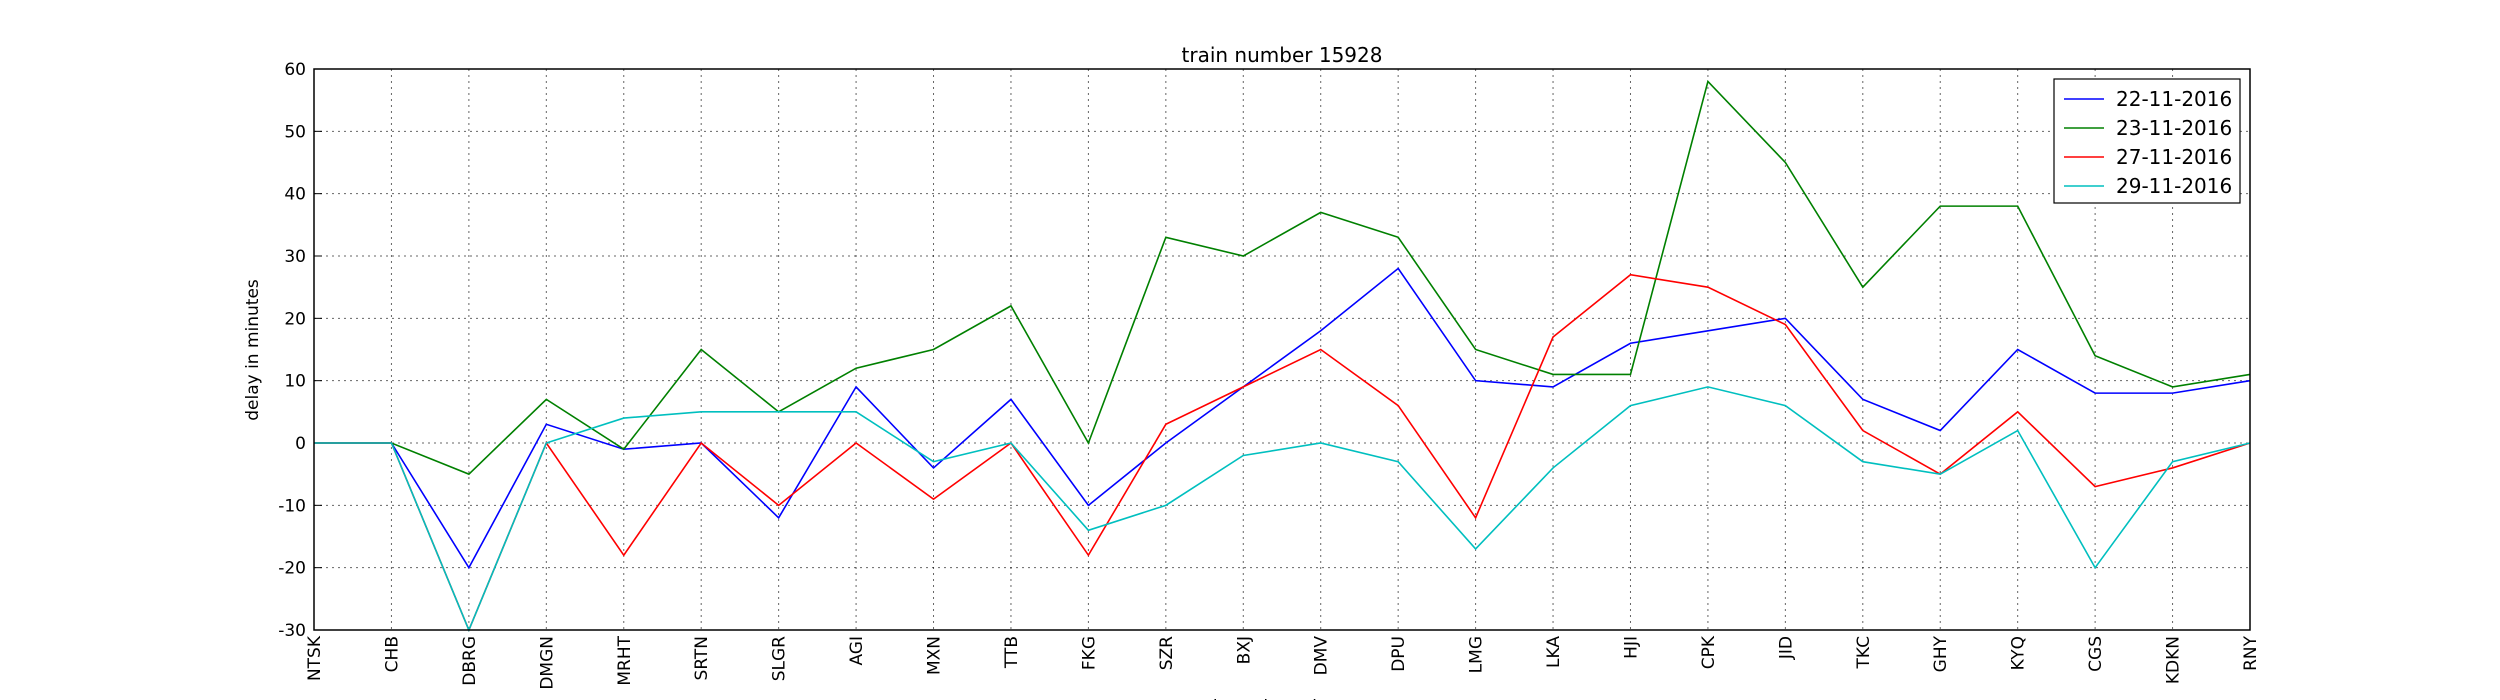 The width and height of the screenshot is (2500, 700). What do you see at coordinates (2174, 660) in the screenshot?
I see `x-tick-label: KDKN` at bounding box center [2174, 660].